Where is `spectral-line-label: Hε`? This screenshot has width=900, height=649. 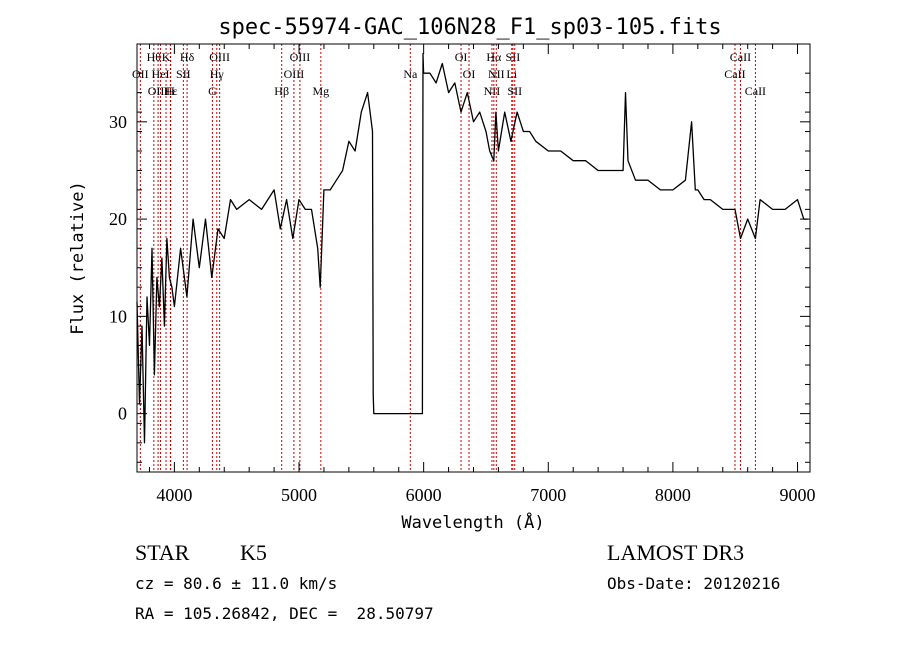
spectral-line-label: Hε is located at coordinates (171, 91).